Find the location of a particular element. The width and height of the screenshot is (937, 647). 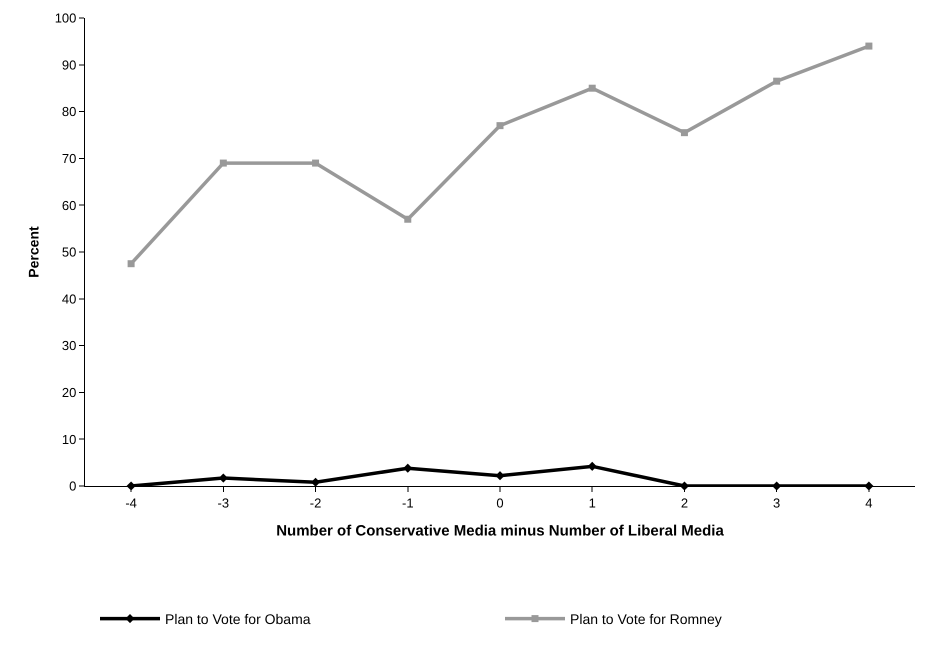

x-tick-label: -3 is located at coordinates (224, 503).